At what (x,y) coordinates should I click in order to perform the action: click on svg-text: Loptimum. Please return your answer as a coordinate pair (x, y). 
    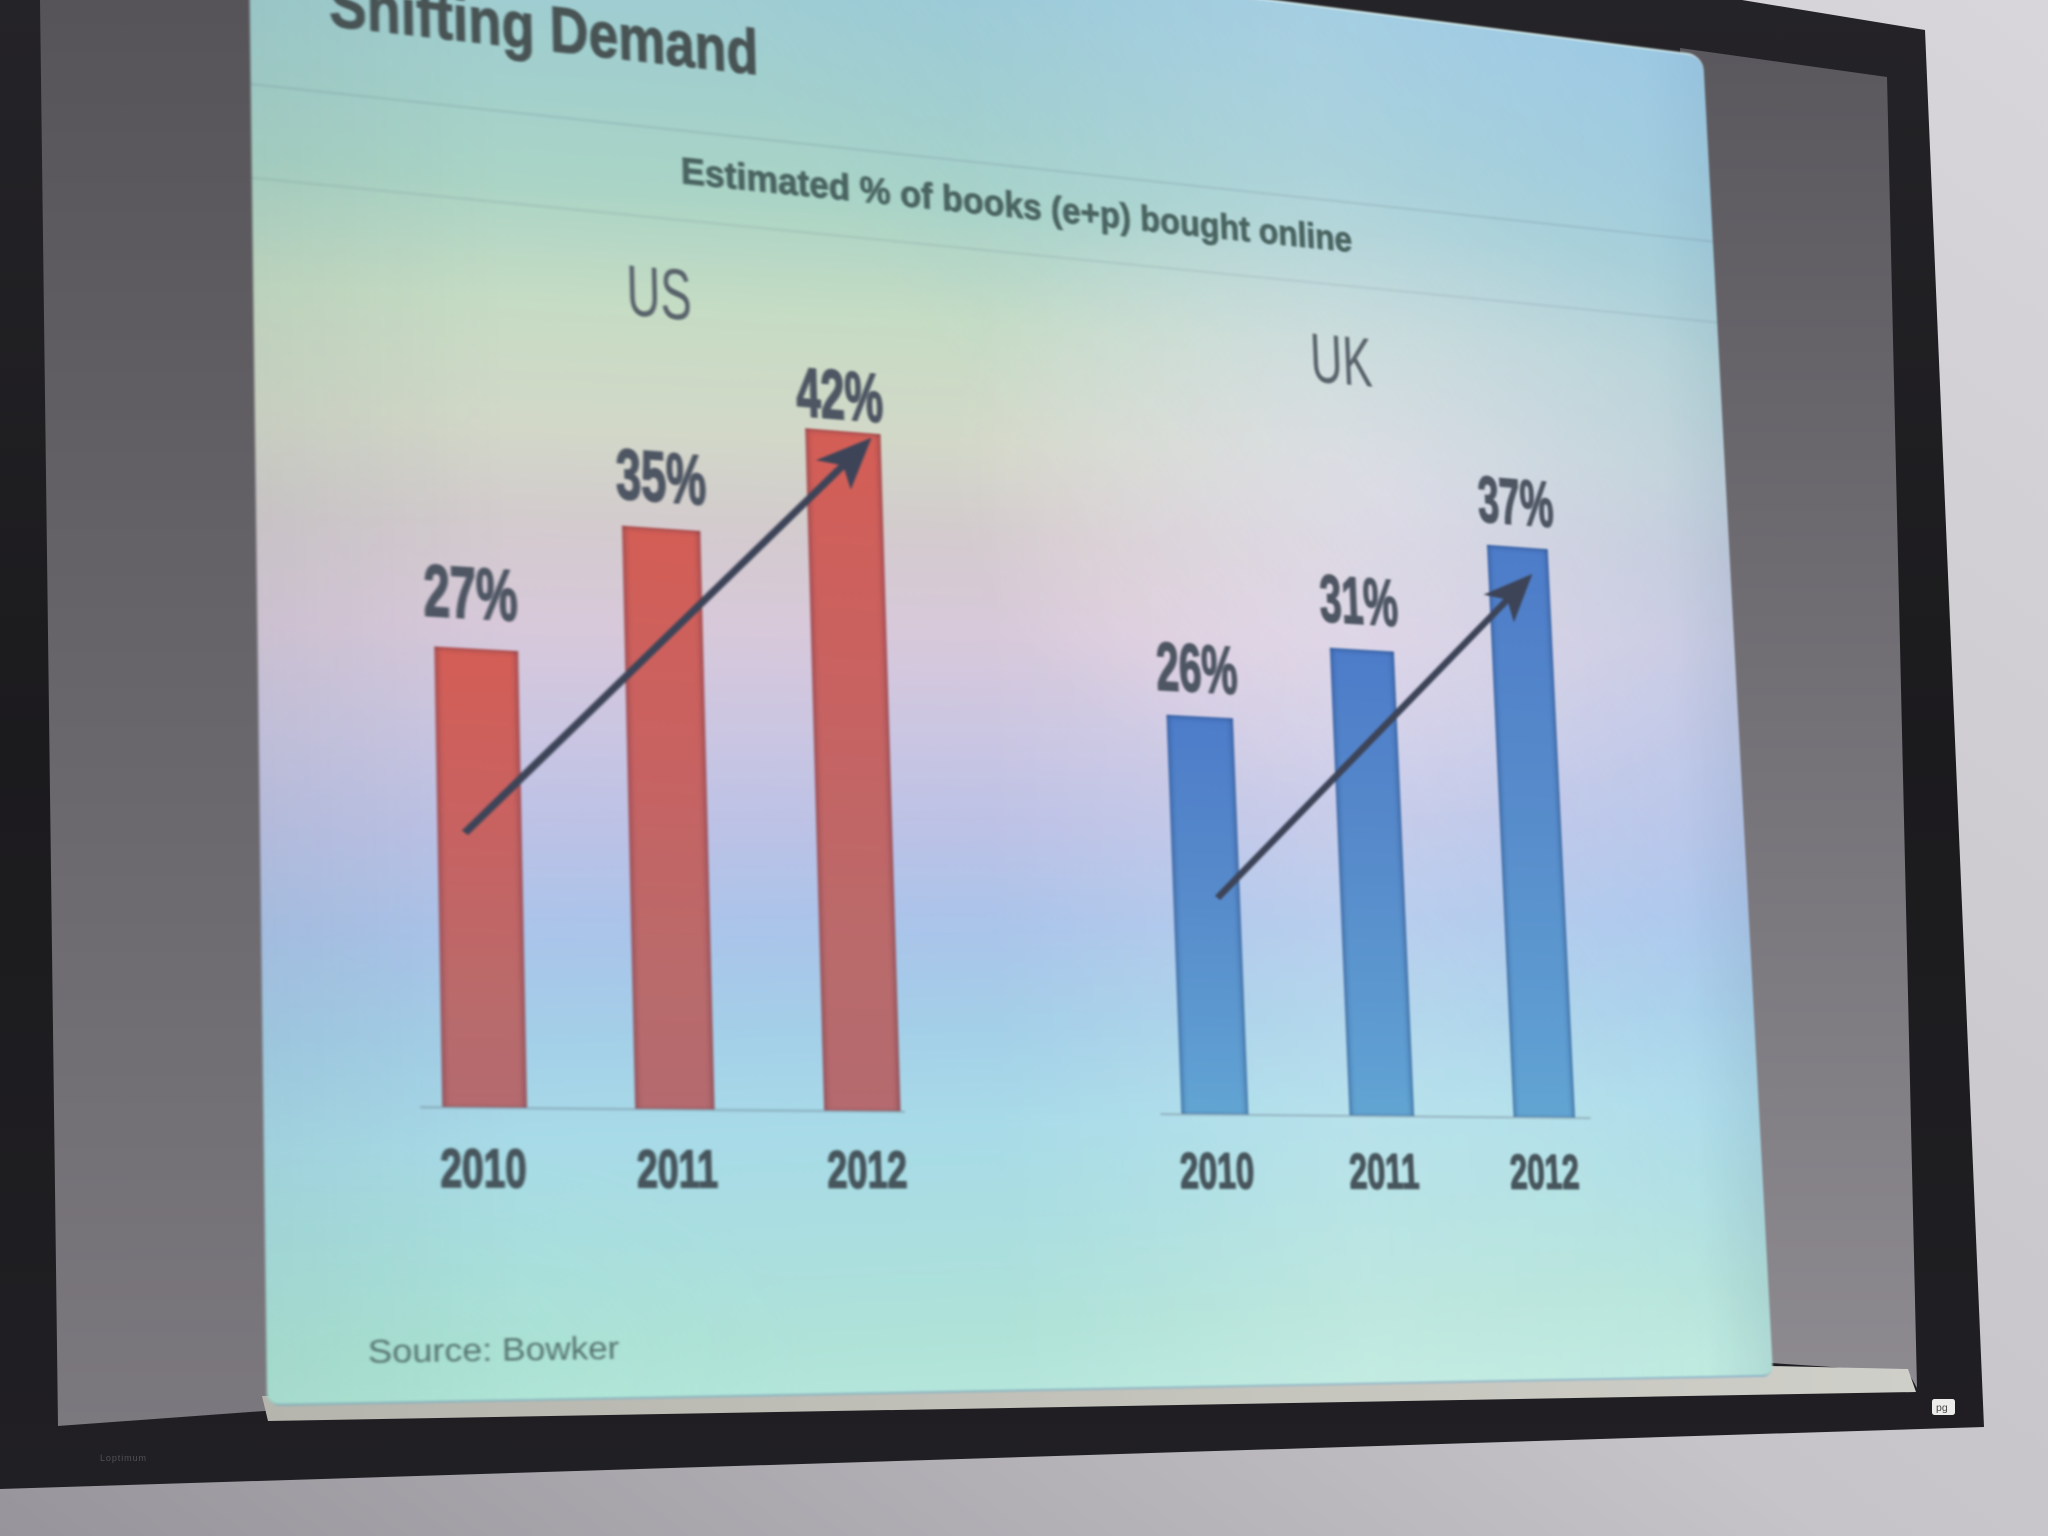
    Looking at the image, I should click on (123, 1458).